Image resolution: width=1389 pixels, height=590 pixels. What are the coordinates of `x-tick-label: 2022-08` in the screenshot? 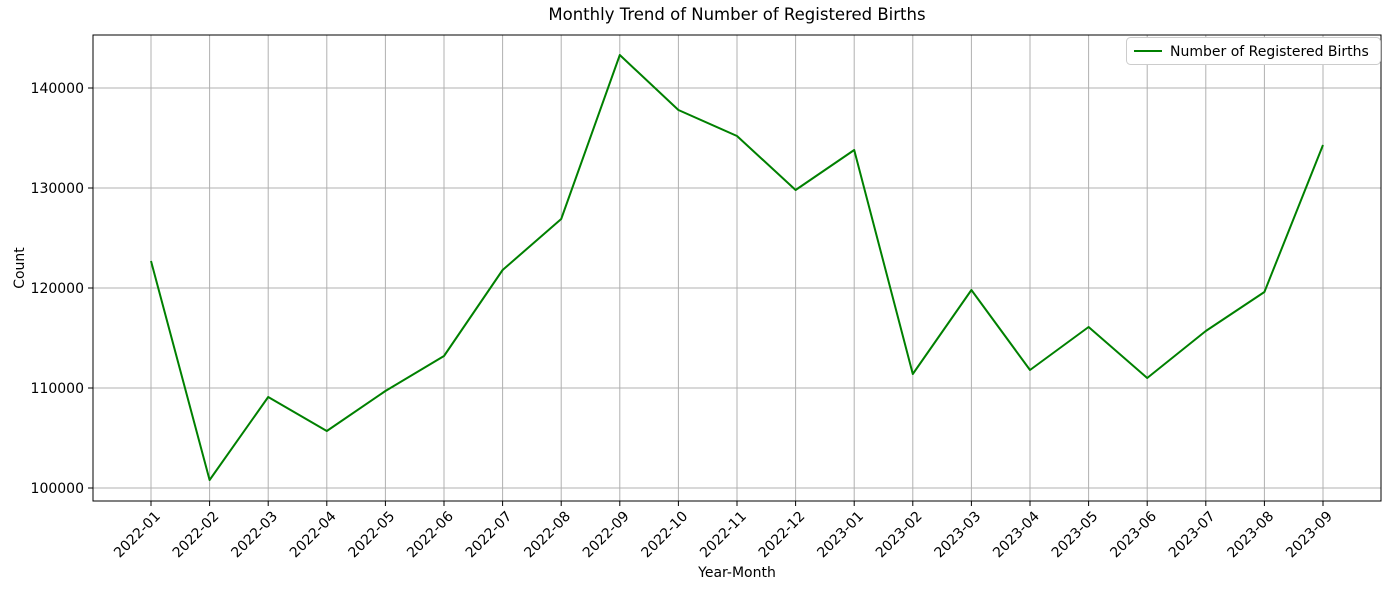 It's located at (547, 535).